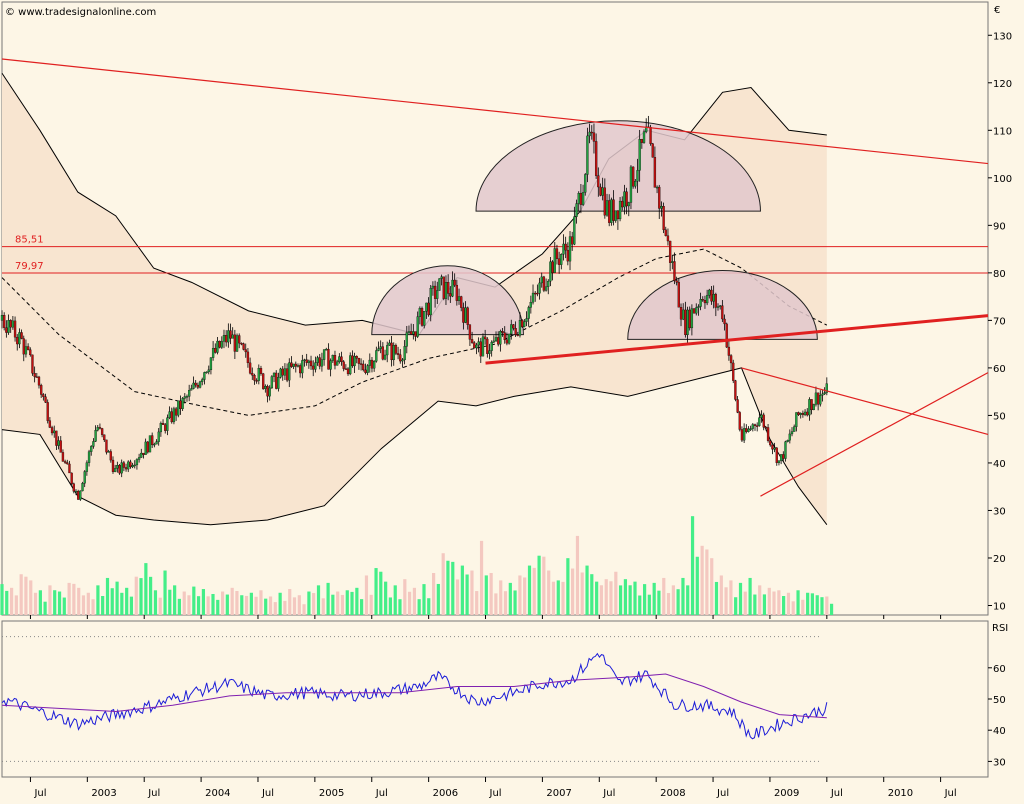  I want to click on price-axis-label: 10, so click(999, 606).